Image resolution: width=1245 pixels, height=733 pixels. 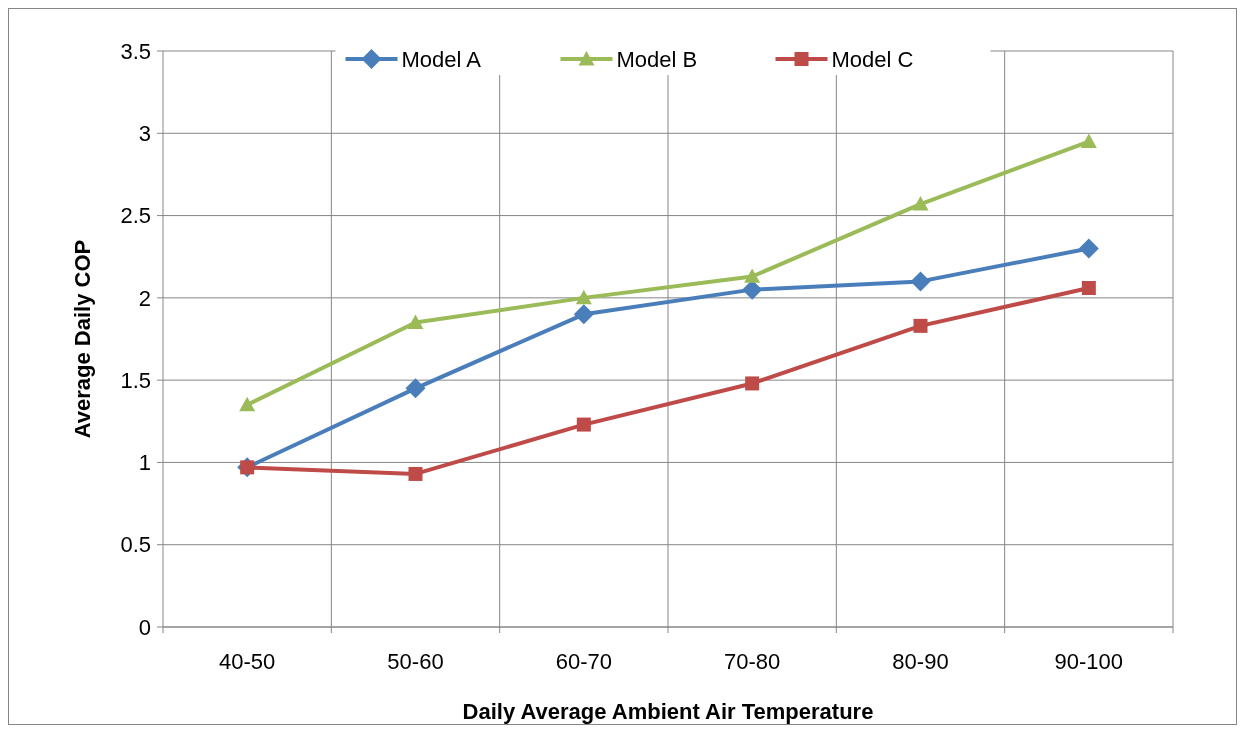 What do you see at coordinates (668, 711) in the screenshot?
I see `x-axis-title: Daily Average Ambient Air Temperature` at bounding box center [668, 711].